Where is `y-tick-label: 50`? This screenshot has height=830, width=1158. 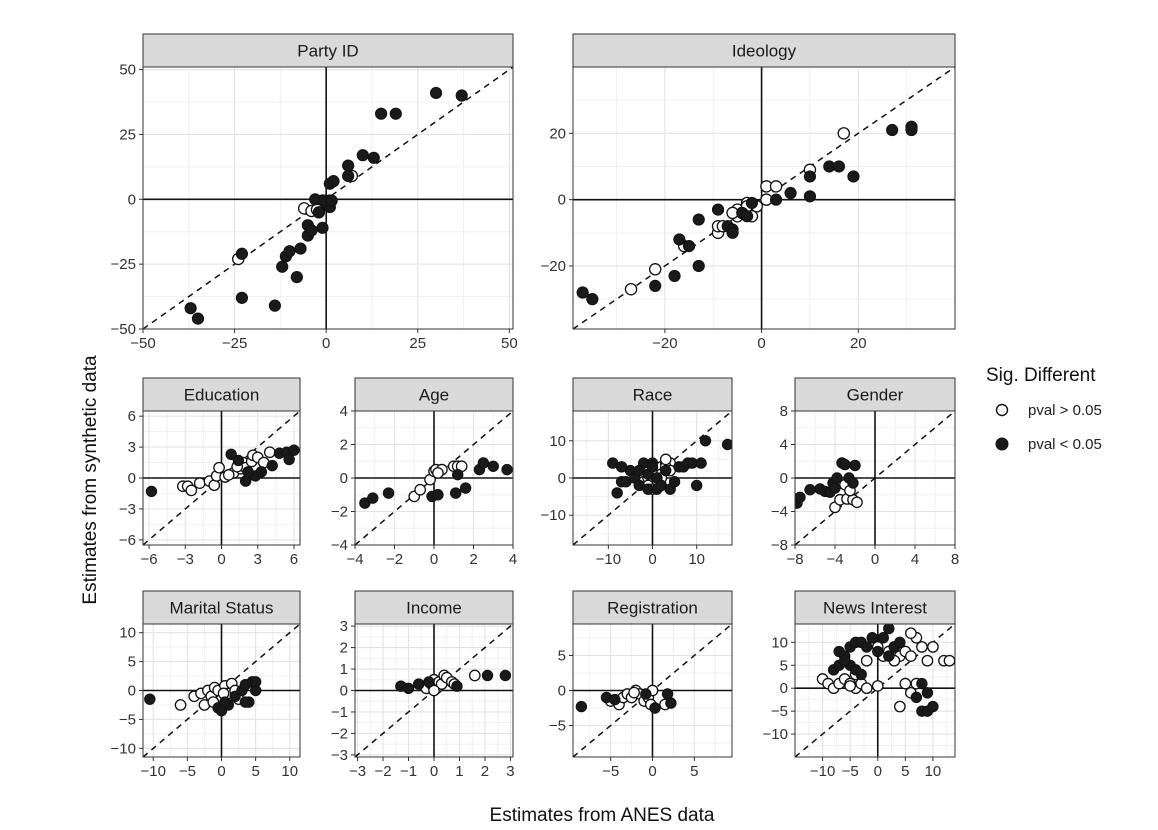
y-tick-label: 50 is located at coordinates (127, 70).